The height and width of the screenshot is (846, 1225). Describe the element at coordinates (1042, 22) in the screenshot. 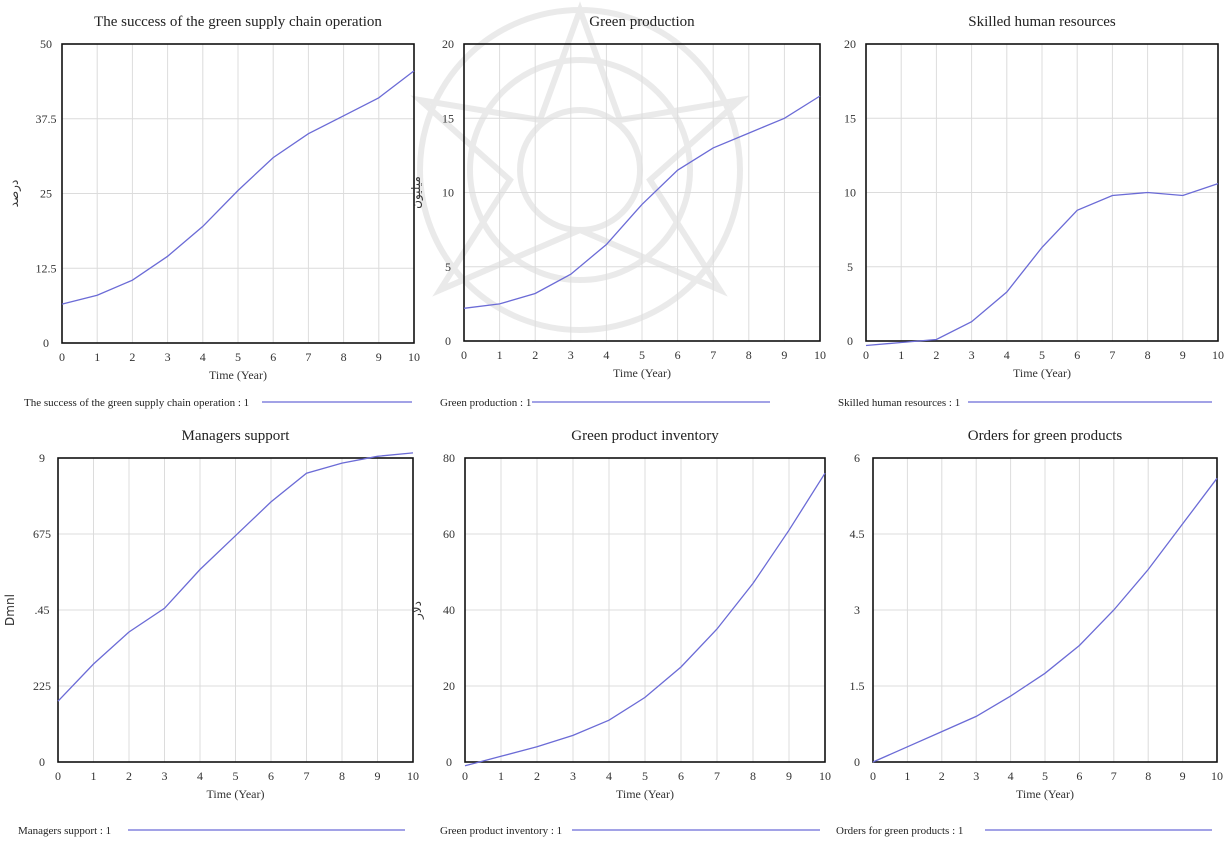

I see `chart-title: Skilled human resources` at that location.